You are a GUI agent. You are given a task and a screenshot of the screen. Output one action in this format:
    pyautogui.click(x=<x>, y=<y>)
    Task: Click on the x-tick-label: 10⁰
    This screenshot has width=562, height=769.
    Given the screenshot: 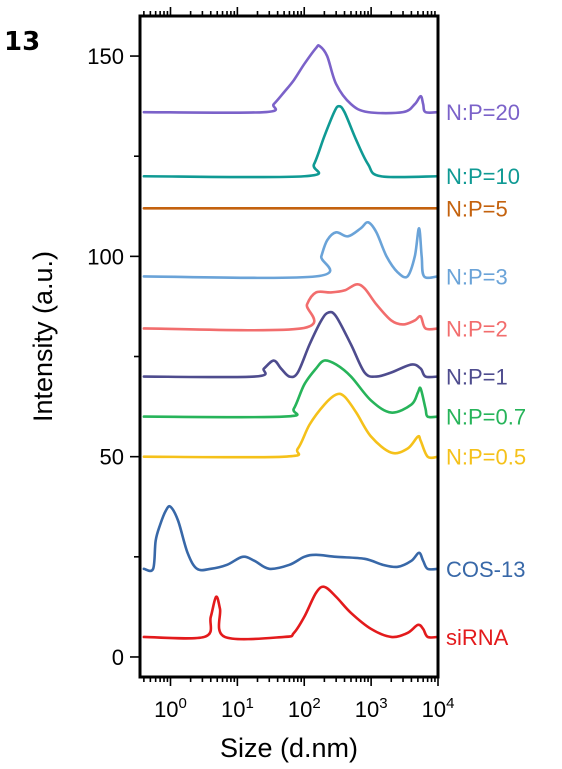 What is the action you would take?
    pyautogui.click(x=170, y=708)
    